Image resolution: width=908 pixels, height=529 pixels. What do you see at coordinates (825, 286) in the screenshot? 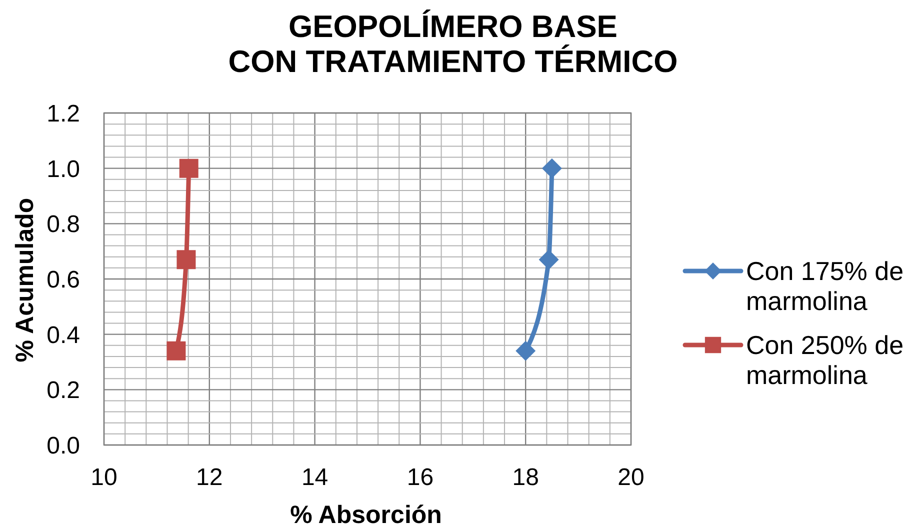
I see `legend-label: Con 175% de marmolina` at bounding box center [825, 286].